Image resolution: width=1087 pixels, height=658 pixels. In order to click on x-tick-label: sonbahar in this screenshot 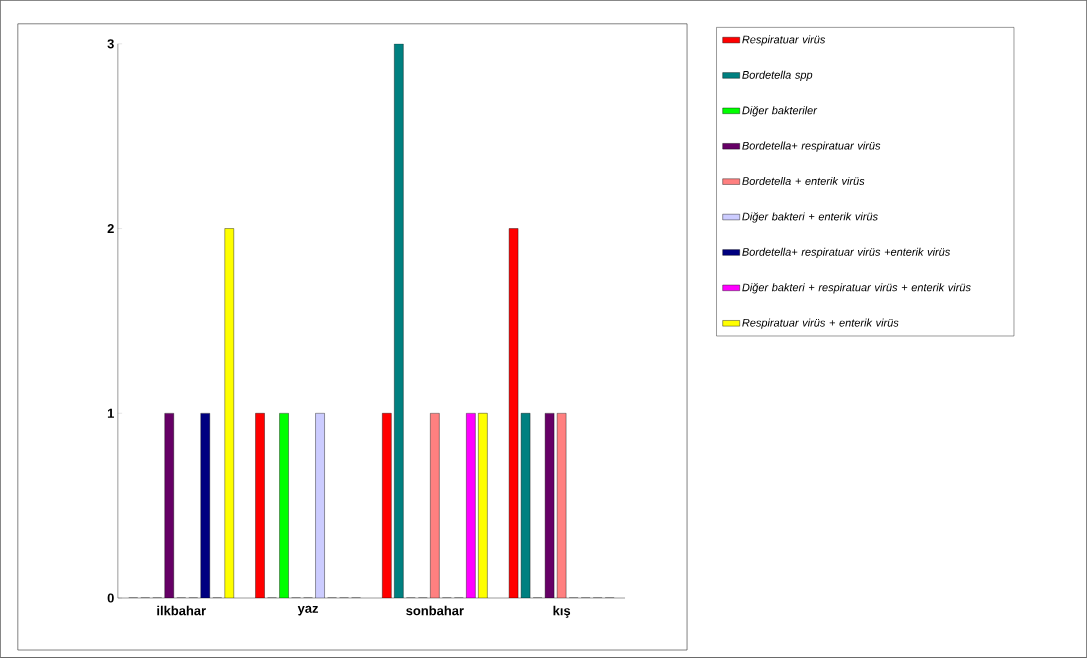, I will do `click(435, 610)`.